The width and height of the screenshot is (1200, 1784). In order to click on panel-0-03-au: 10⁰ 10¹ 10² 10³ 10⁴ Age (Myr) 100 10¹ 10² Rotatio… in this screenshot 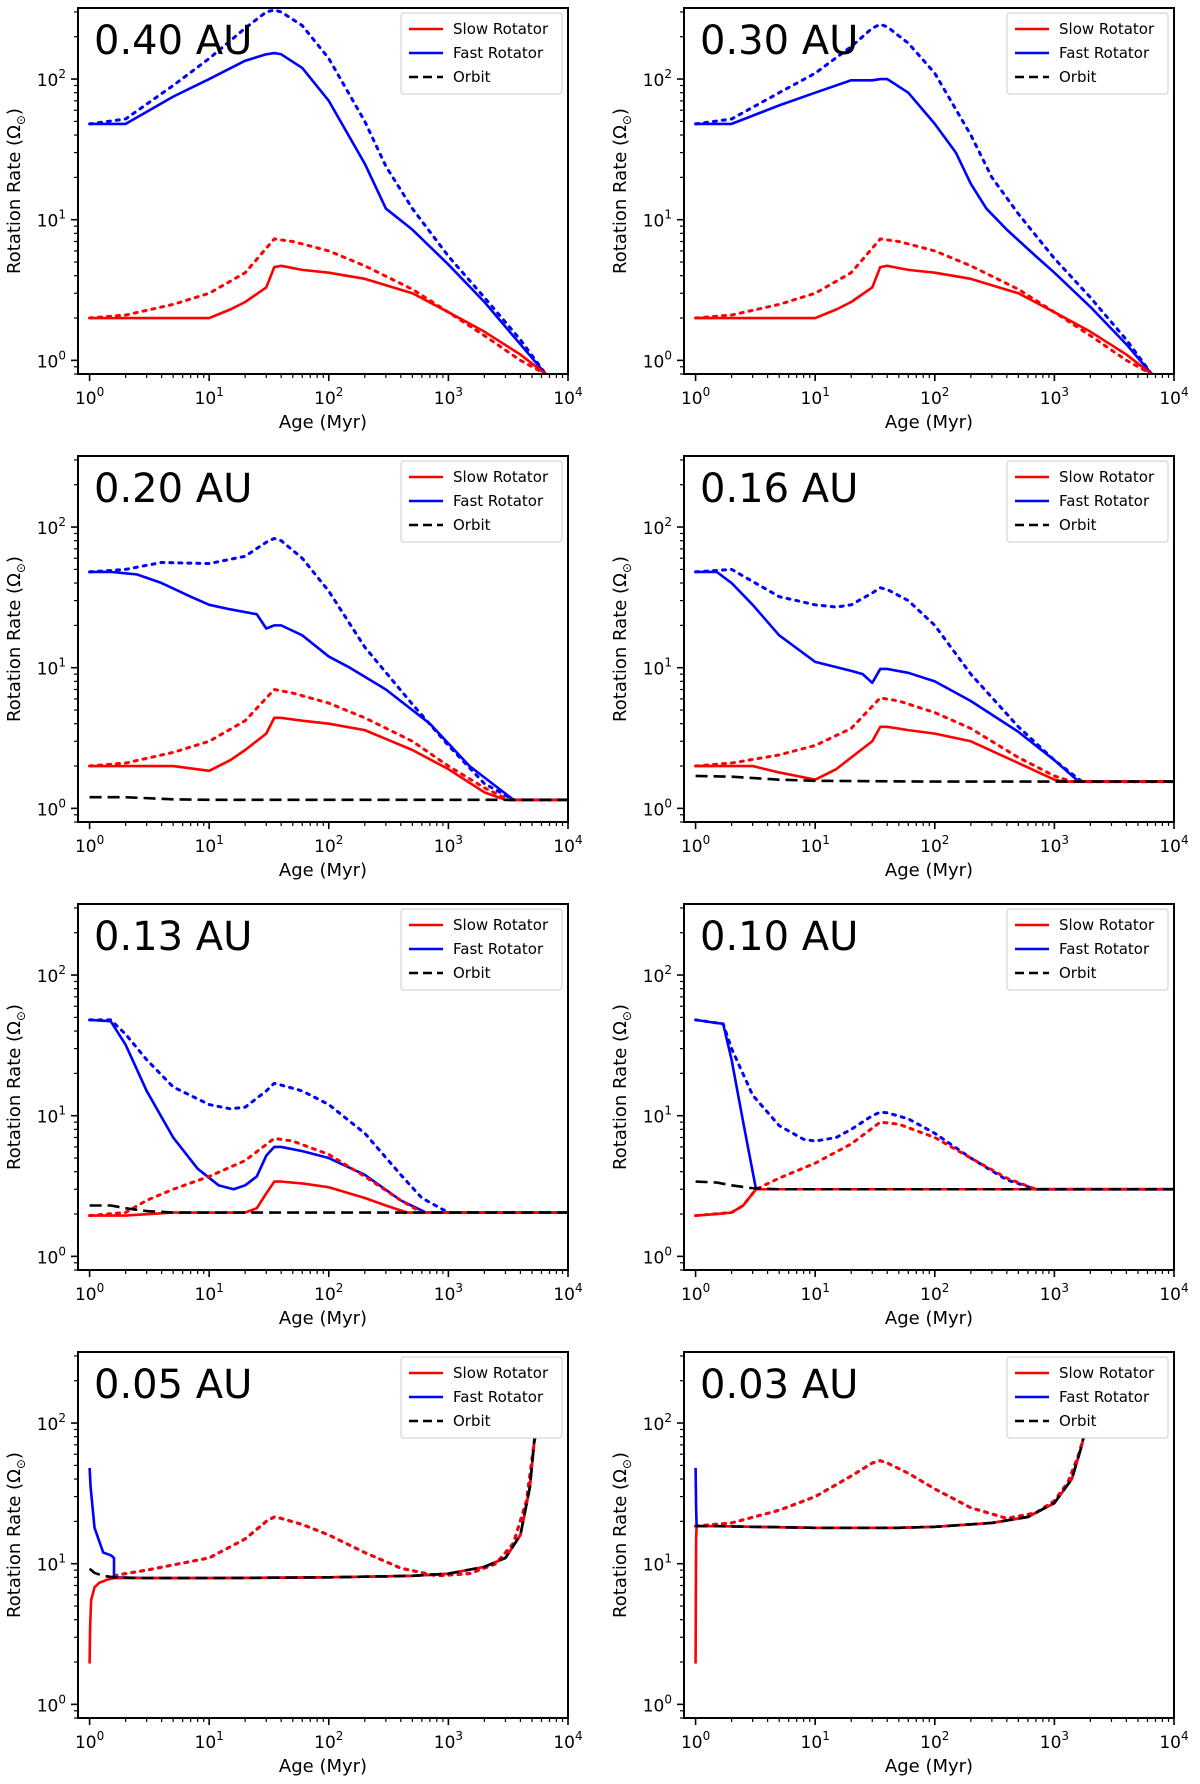, I will do `click(899, 1564)`.